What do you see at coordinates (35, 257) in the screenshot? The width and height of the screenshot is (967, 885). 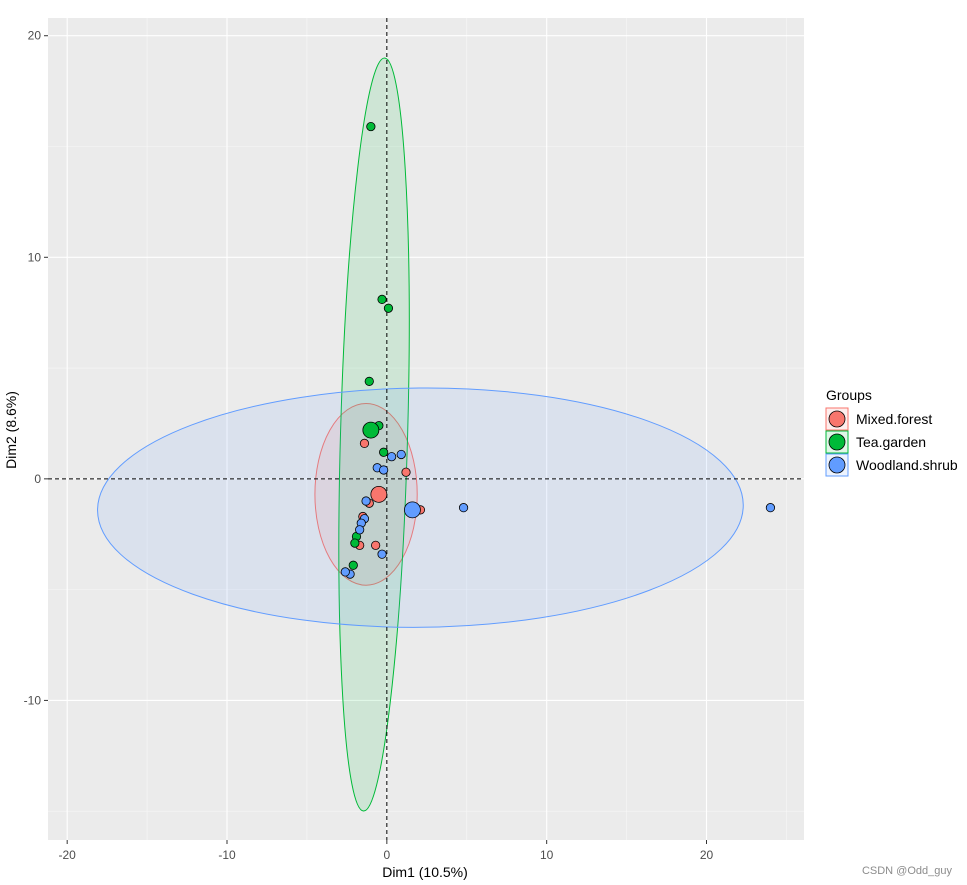 I see `y-tick-label: 10` at bounding box center [35, 257].